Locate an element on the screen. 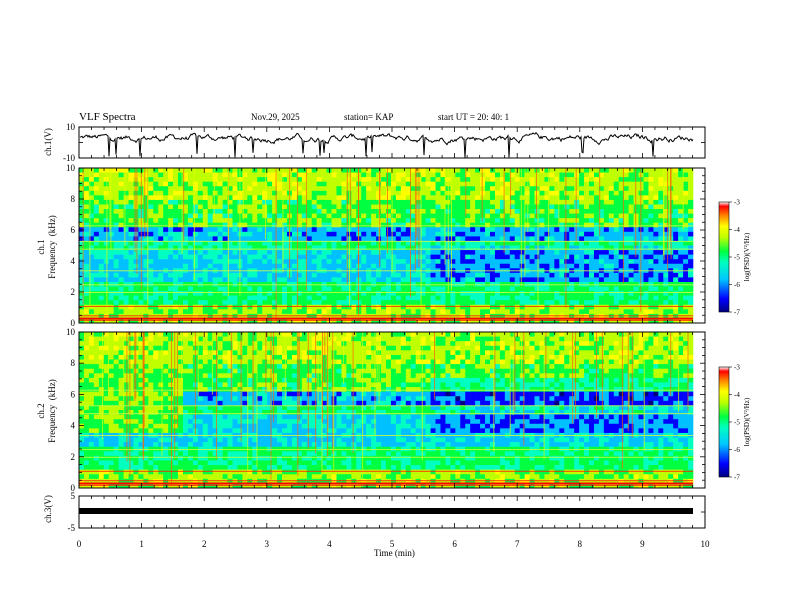 Image resolution: width=792 pixels, height=612 pixels. time-tick-label: 3 is located at coordinates (267, 544).